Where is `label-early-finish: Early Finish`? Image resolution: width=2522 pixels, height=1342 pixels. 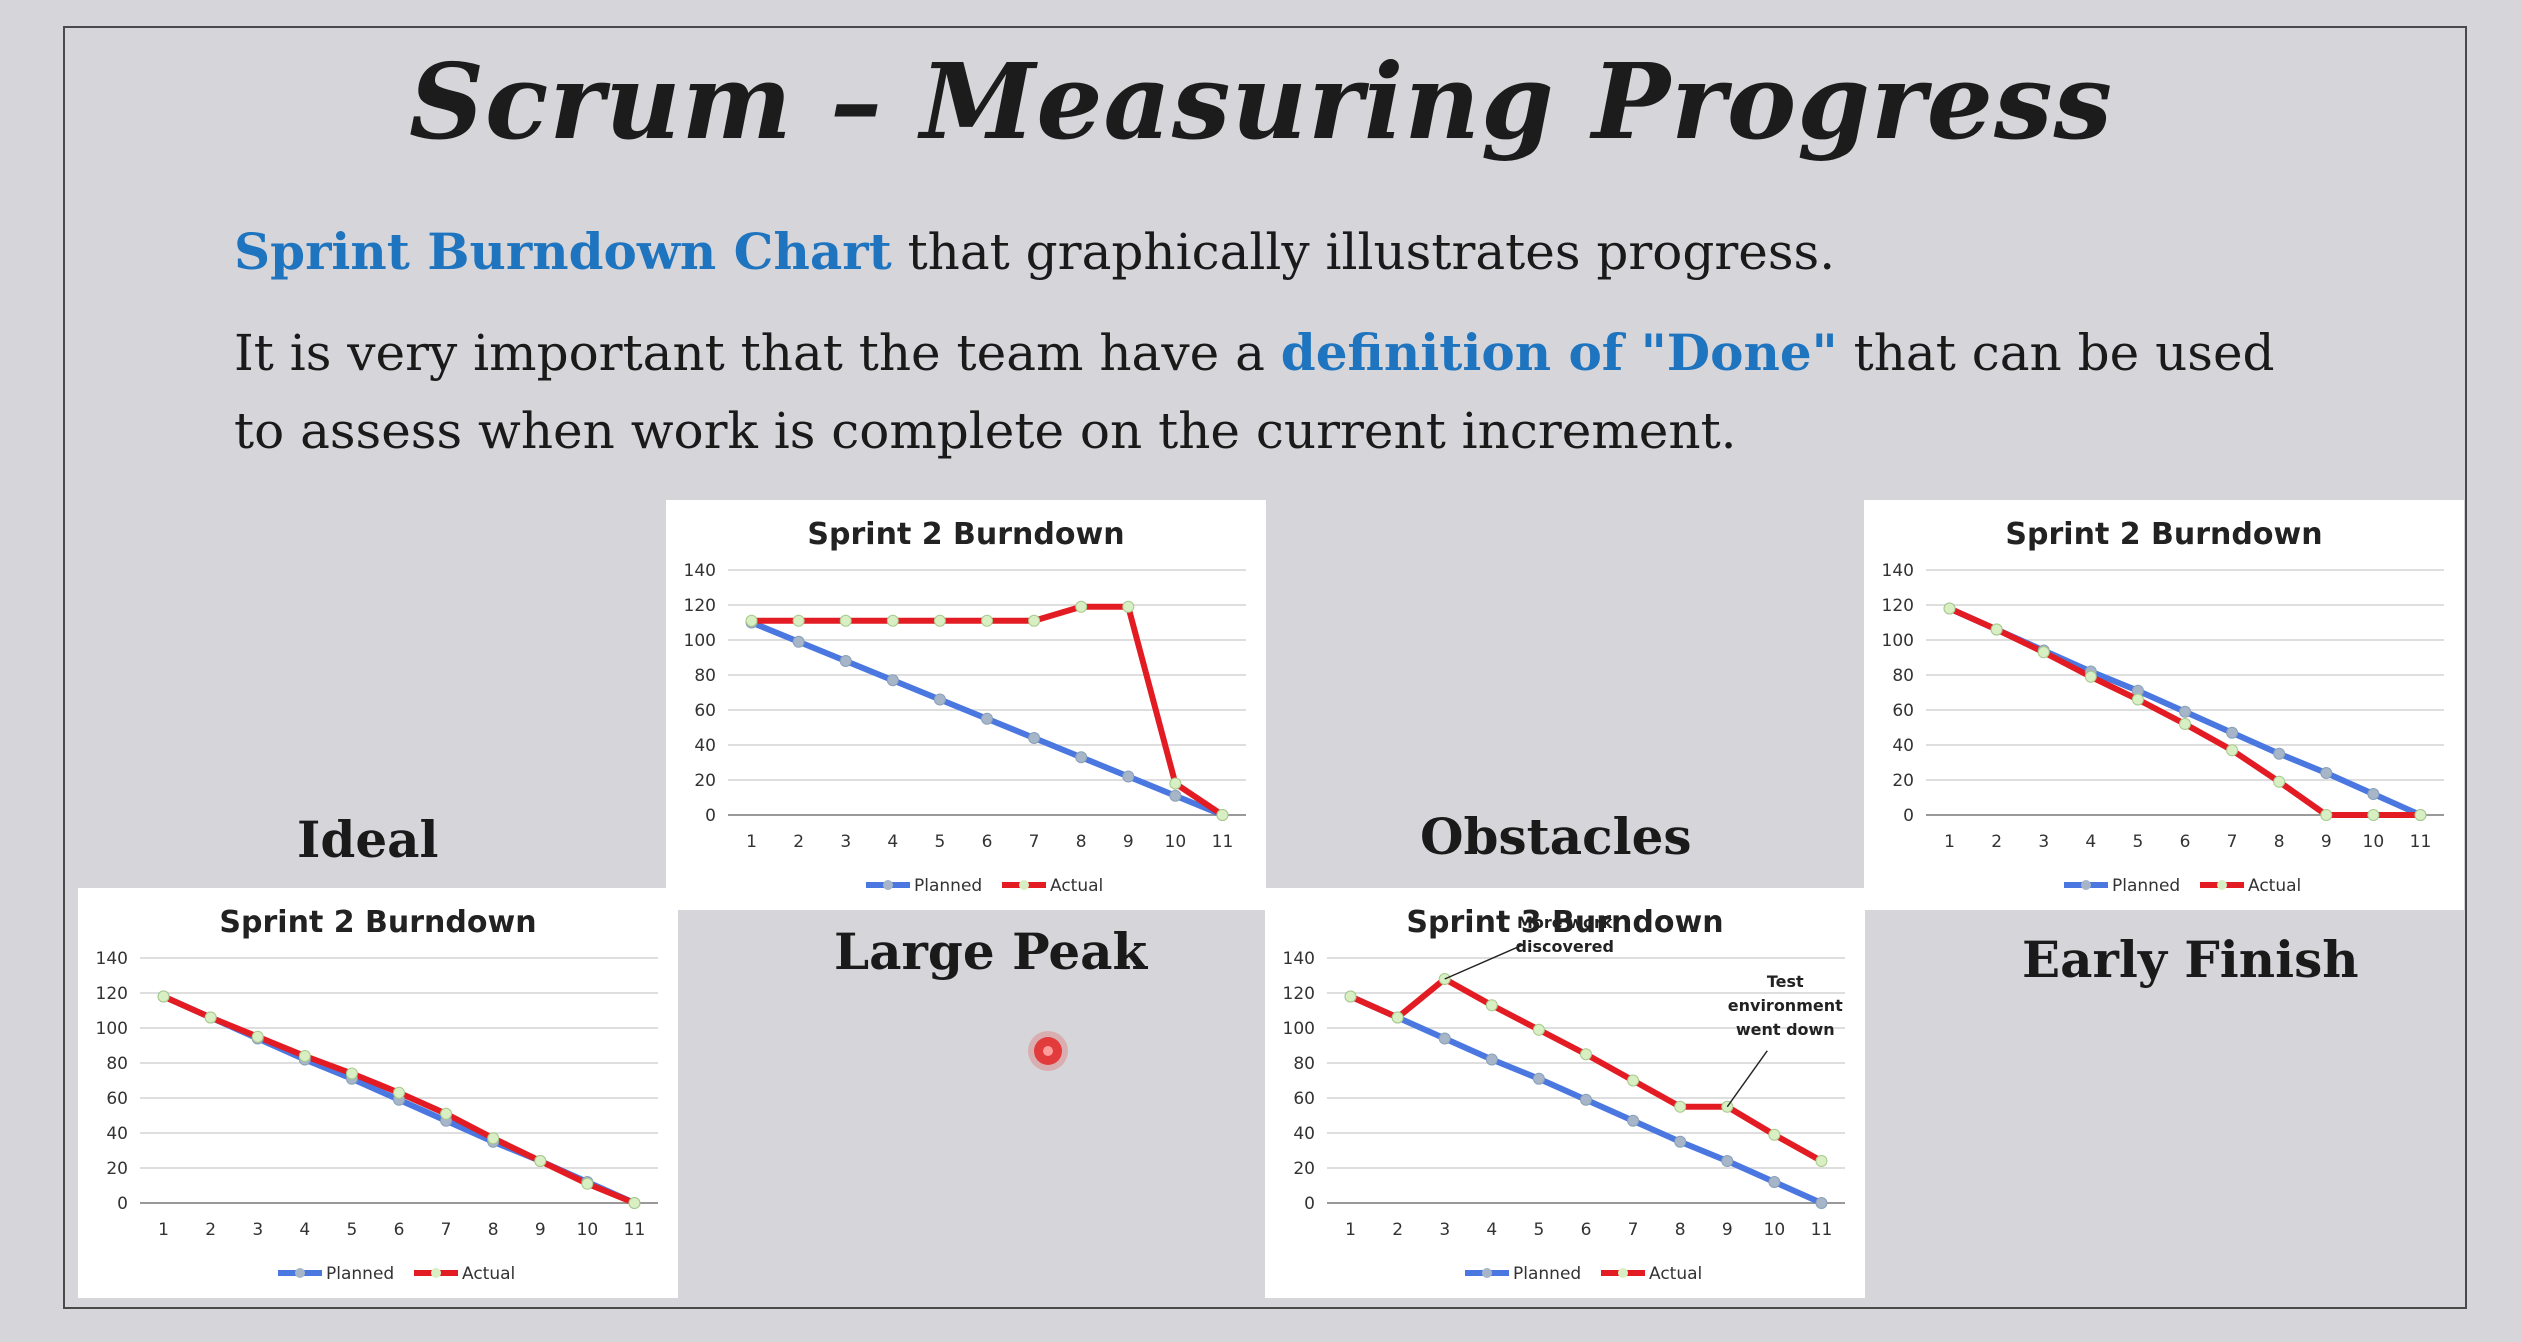 label-early-finish: Early Finish is located at coordinates (2190, 959).